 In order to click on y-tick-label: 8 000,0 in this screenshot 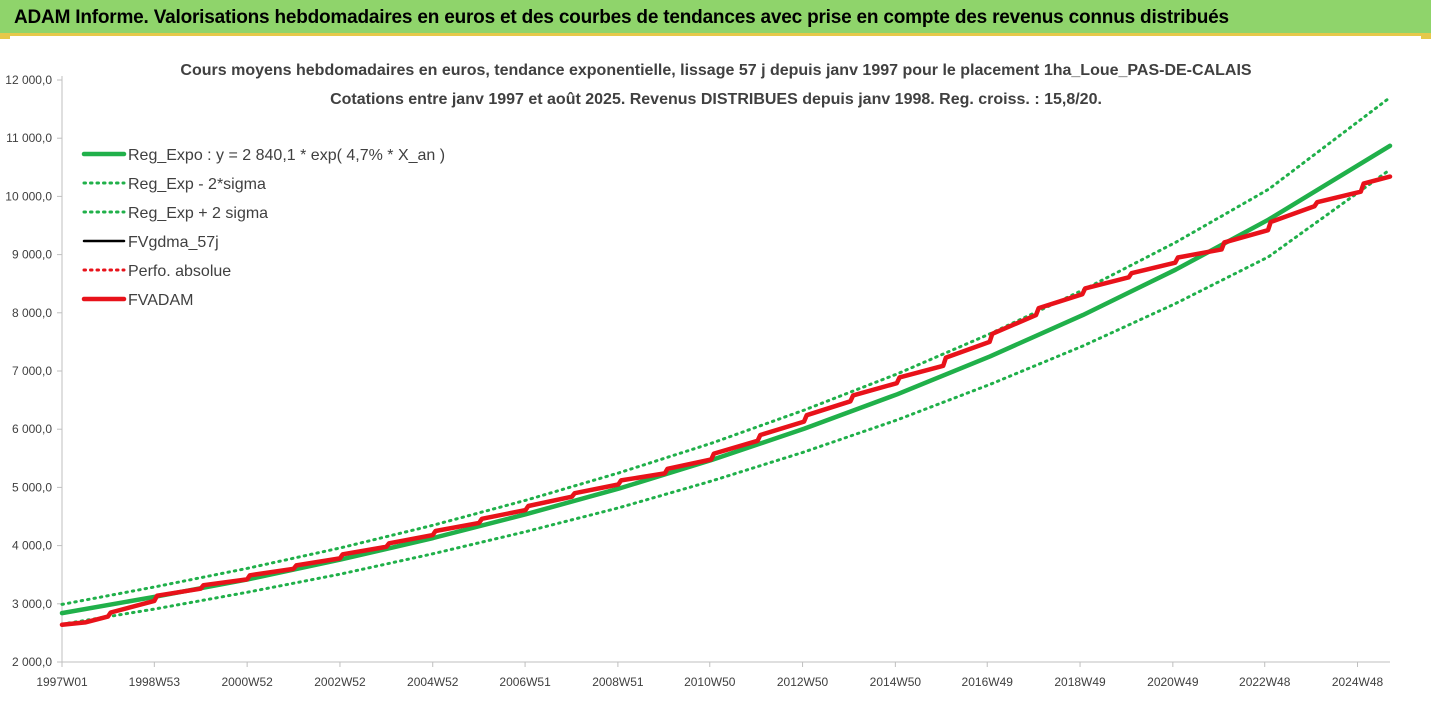, I will do `click(32, 313)`.